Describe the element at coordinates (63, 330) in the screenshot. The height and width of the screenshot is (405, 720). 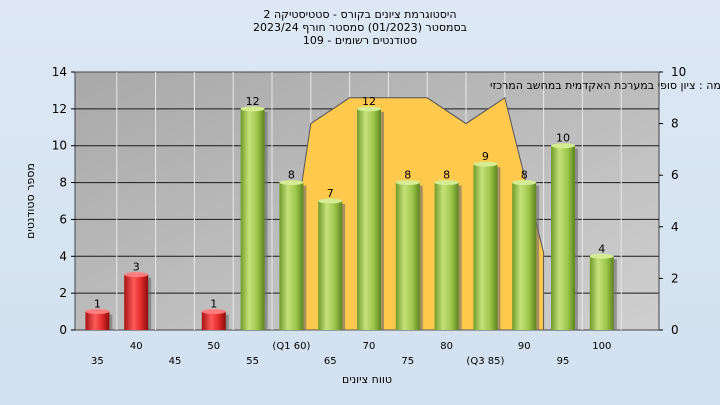
I see `y-tick-label: 0` at that location.